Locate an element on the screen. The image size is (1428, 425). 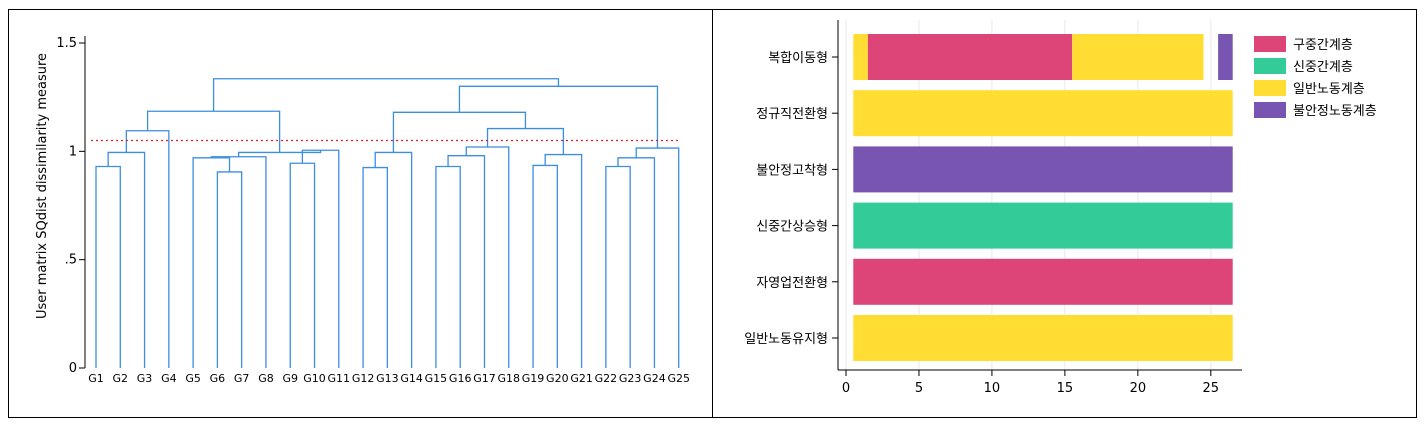
legend-label: 구중간계층 is located at coordinates (1323, 45).